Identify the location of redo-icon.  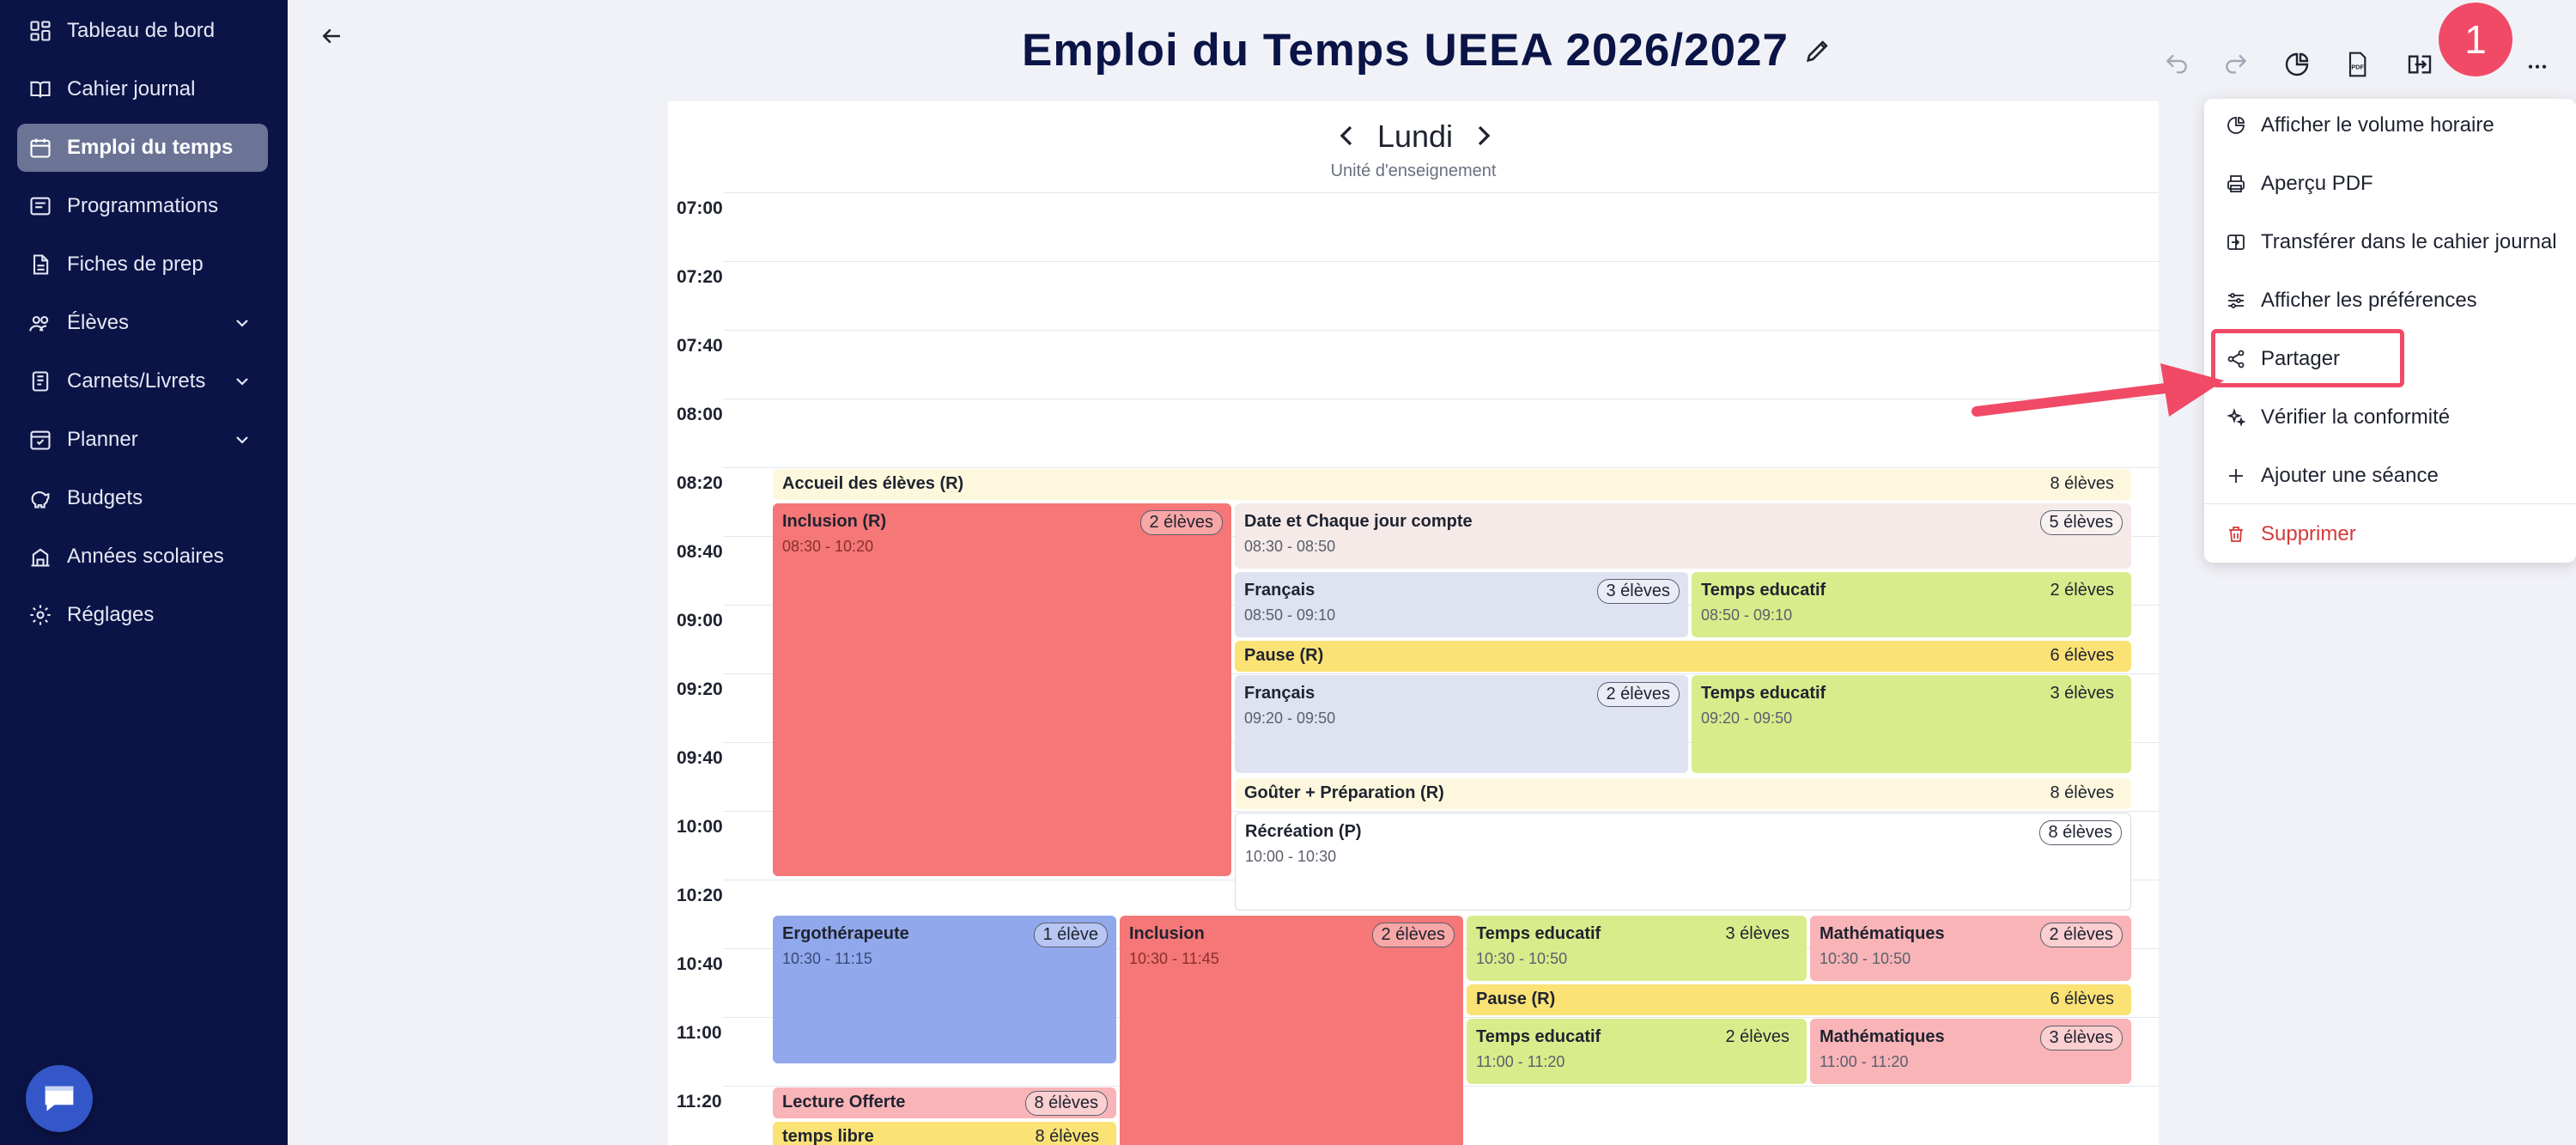
(2236, 64).